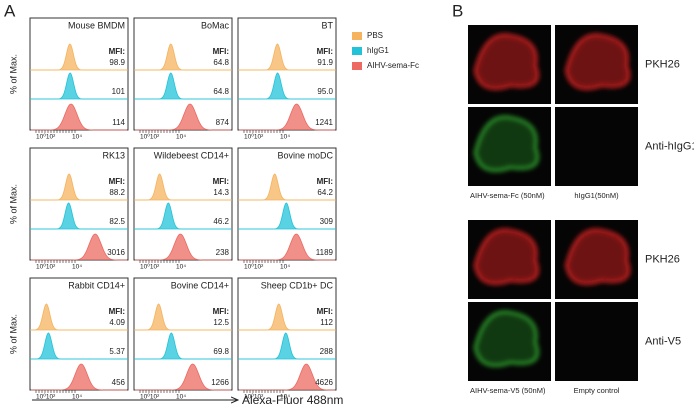  What do you see at coordinates (118, 122) in the screenshot?
I see `mfi-value: 114` at bounding box center [118, 122].